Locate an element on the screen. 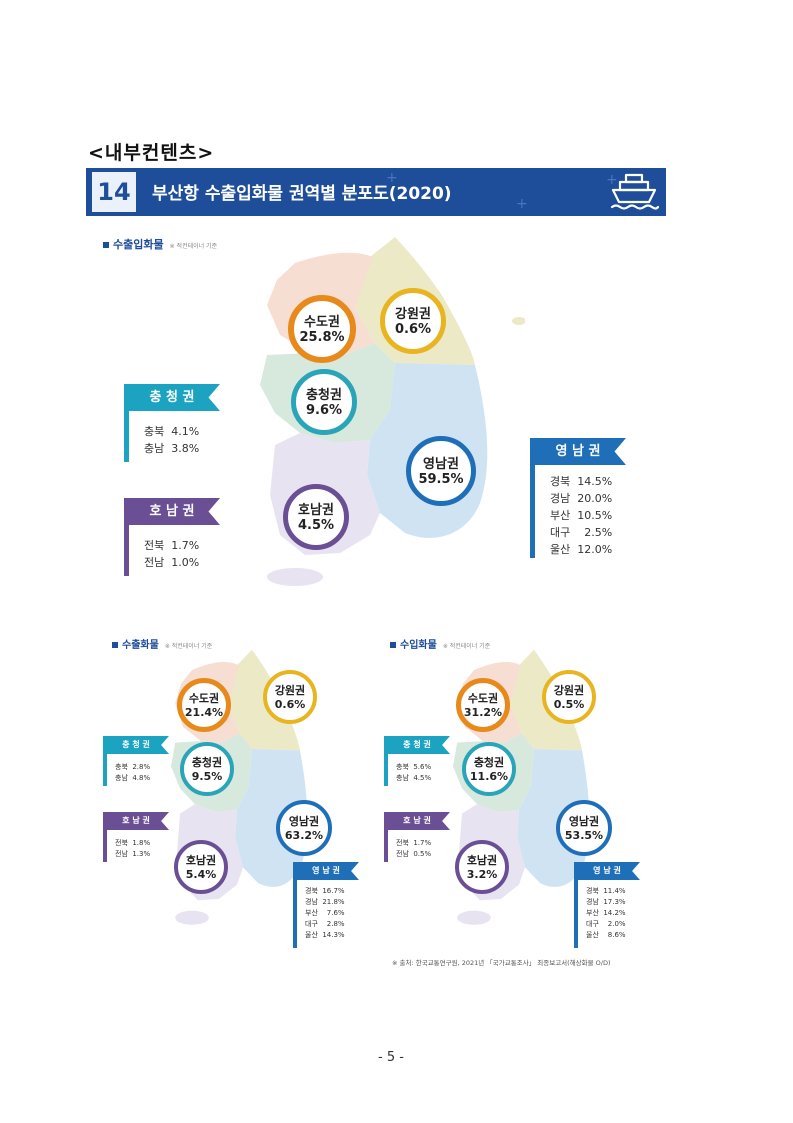 This screenshot has height=1123, width=793. flag-row: 충북 5.6% is located at coordinates (414, 767).